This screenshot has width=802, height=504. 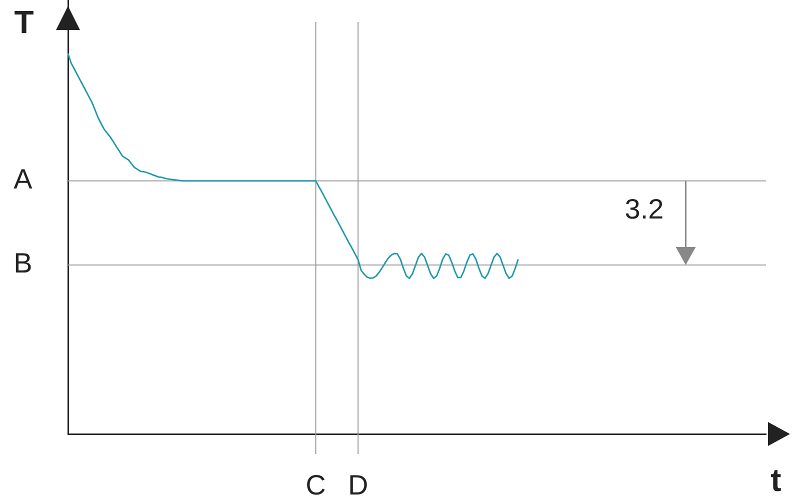 I want to click on ref-line-label: B, so click(x=23, y=263).